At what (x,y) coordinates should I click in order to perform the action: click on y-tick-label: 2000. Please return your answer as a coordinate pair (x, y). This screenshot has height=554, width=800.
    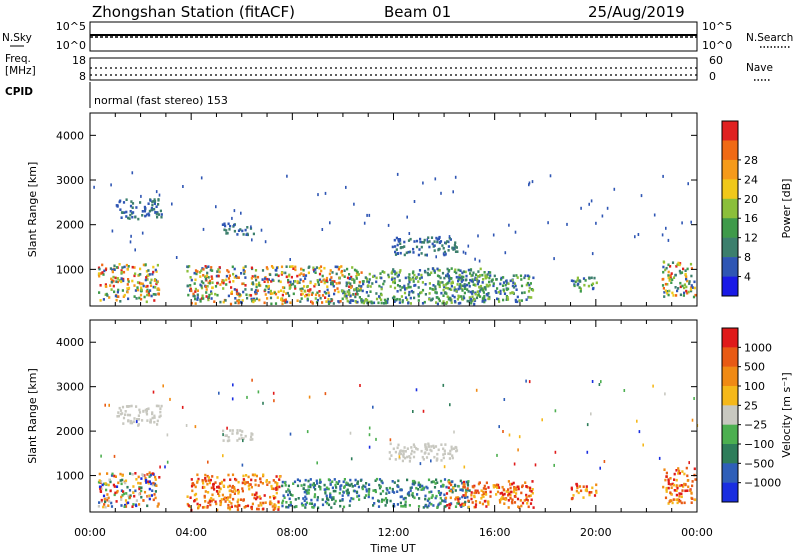
    Looking at the image, I should click on (70, 225).